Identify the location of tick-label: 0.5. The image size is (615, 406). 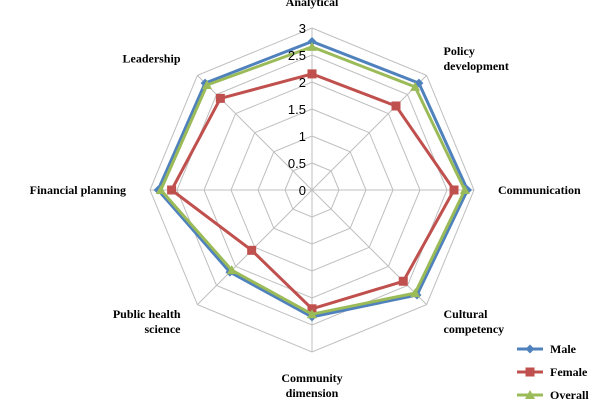
(297, 163).